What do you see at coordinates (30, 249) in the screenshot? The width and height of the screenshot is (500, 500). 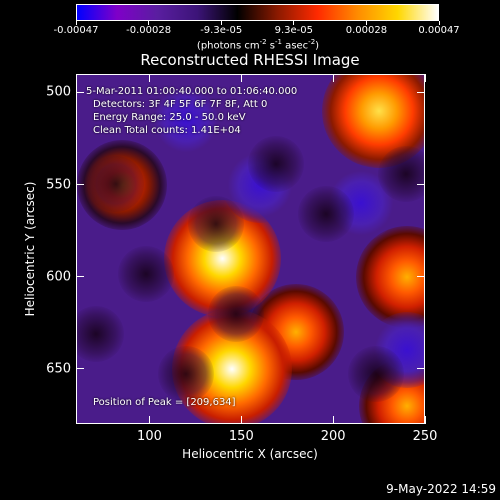 I see `y-axis-label: Heliocentric Y (arcsec)` at bounding box center [30, 249].